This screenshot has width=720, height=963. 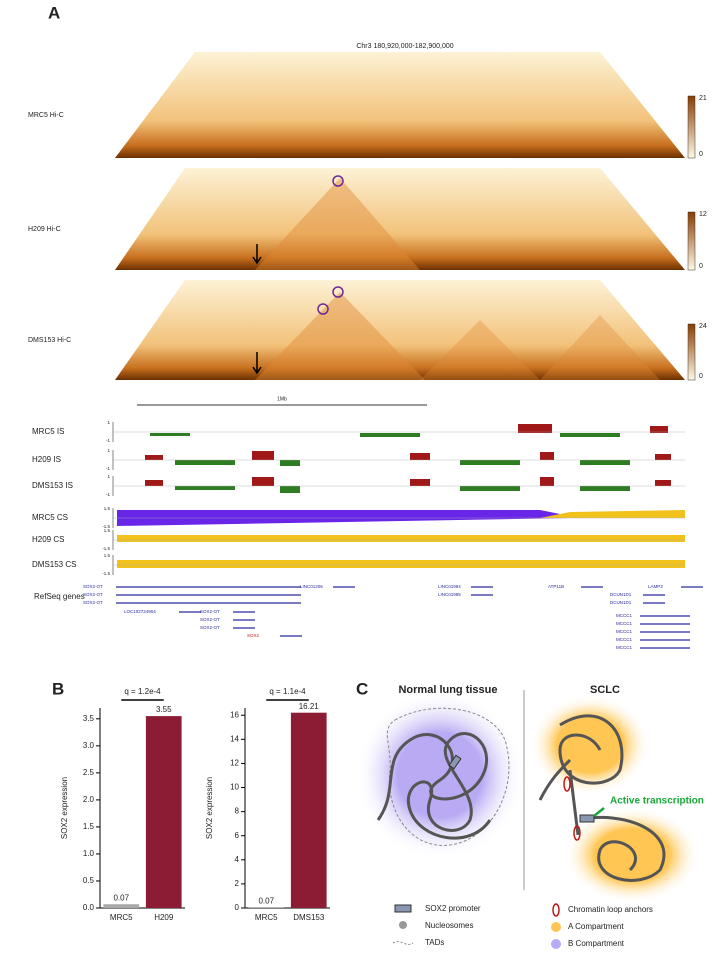 What do you see at coordinates (282, 399) in the screenshot?
I see `scale-label: 1Mb` at bounding box center [282, 399].